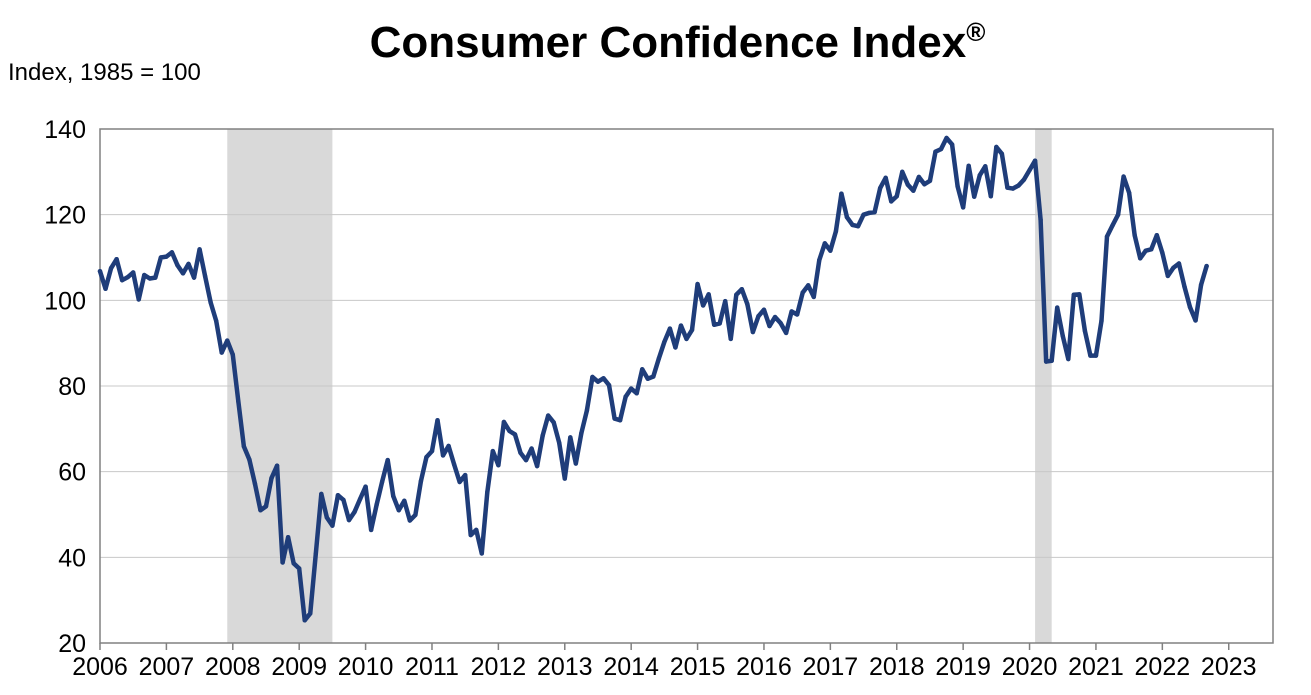 The image size is (1311, 695). What do you see at coordinates (1163, 667) in the screenshot?
I see `x-tick-label-2022: 2022` at bounding box center [1163, 667].